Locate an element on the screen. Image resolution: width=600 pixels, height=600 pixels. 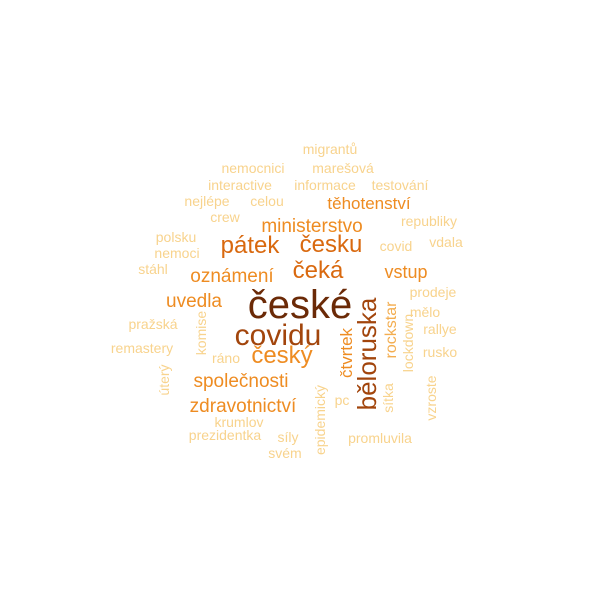
word-interactive: interactive is located at coordinates (240, 185).